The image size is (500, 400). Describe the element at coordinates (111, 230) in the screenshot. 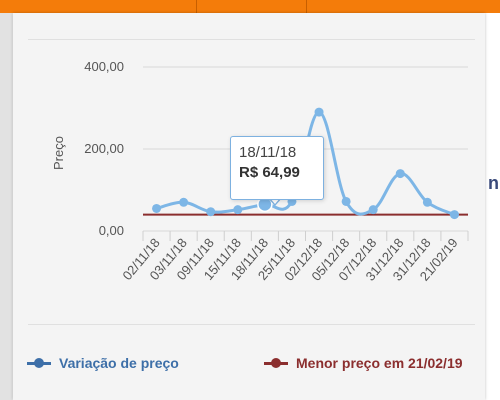

I see `y-tick-label: 0,00` at that location.